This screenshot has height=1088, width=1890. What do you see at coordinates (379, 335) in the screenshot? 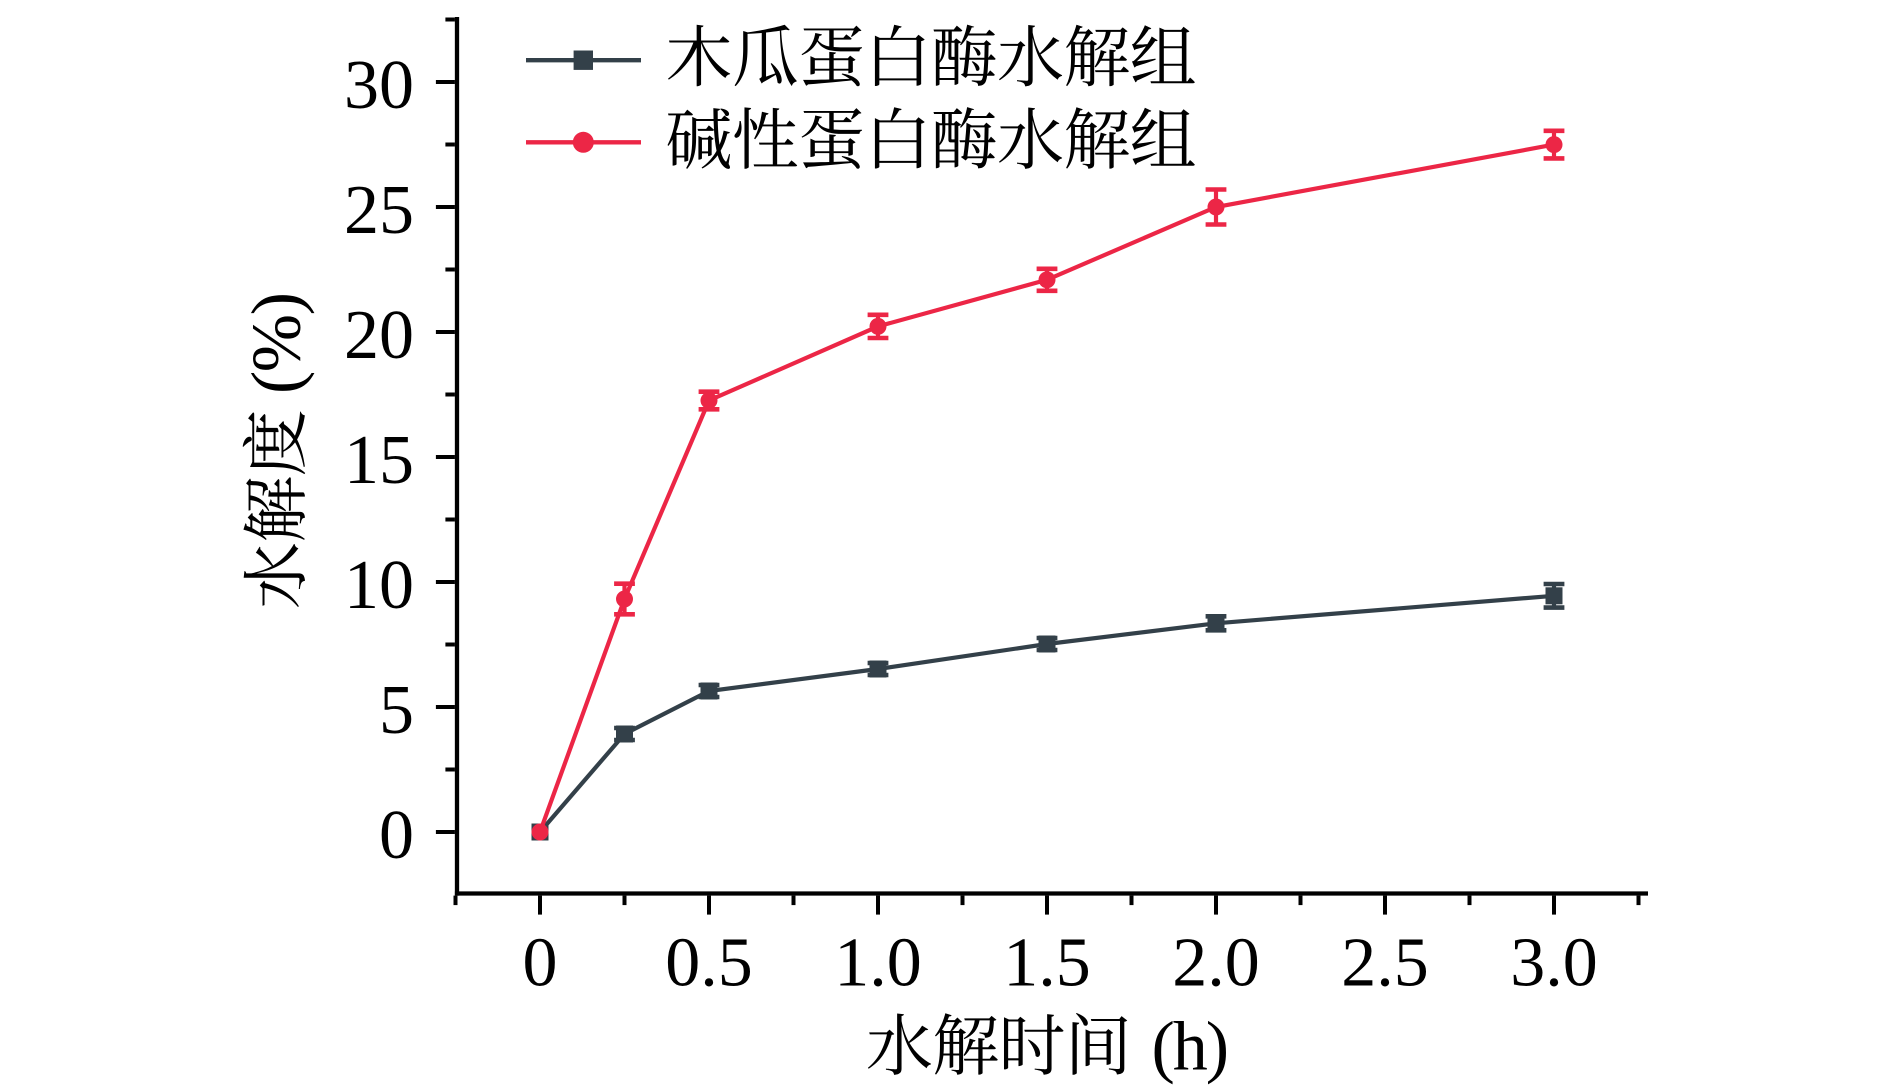
I see `svg-text: 20` at bounding box center [379, 335].